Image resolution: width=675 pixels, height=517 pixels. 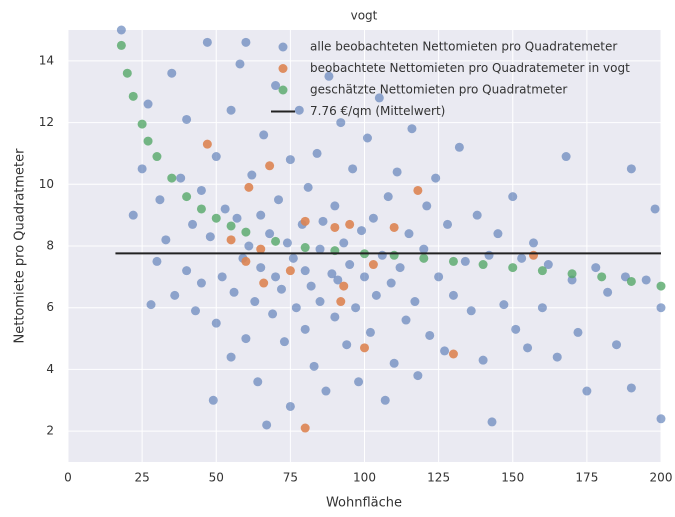 What do you see at coordinates (364, 478) in the screenshot?
I see `x-tick-label: 100` at bounding box center [364, 478].